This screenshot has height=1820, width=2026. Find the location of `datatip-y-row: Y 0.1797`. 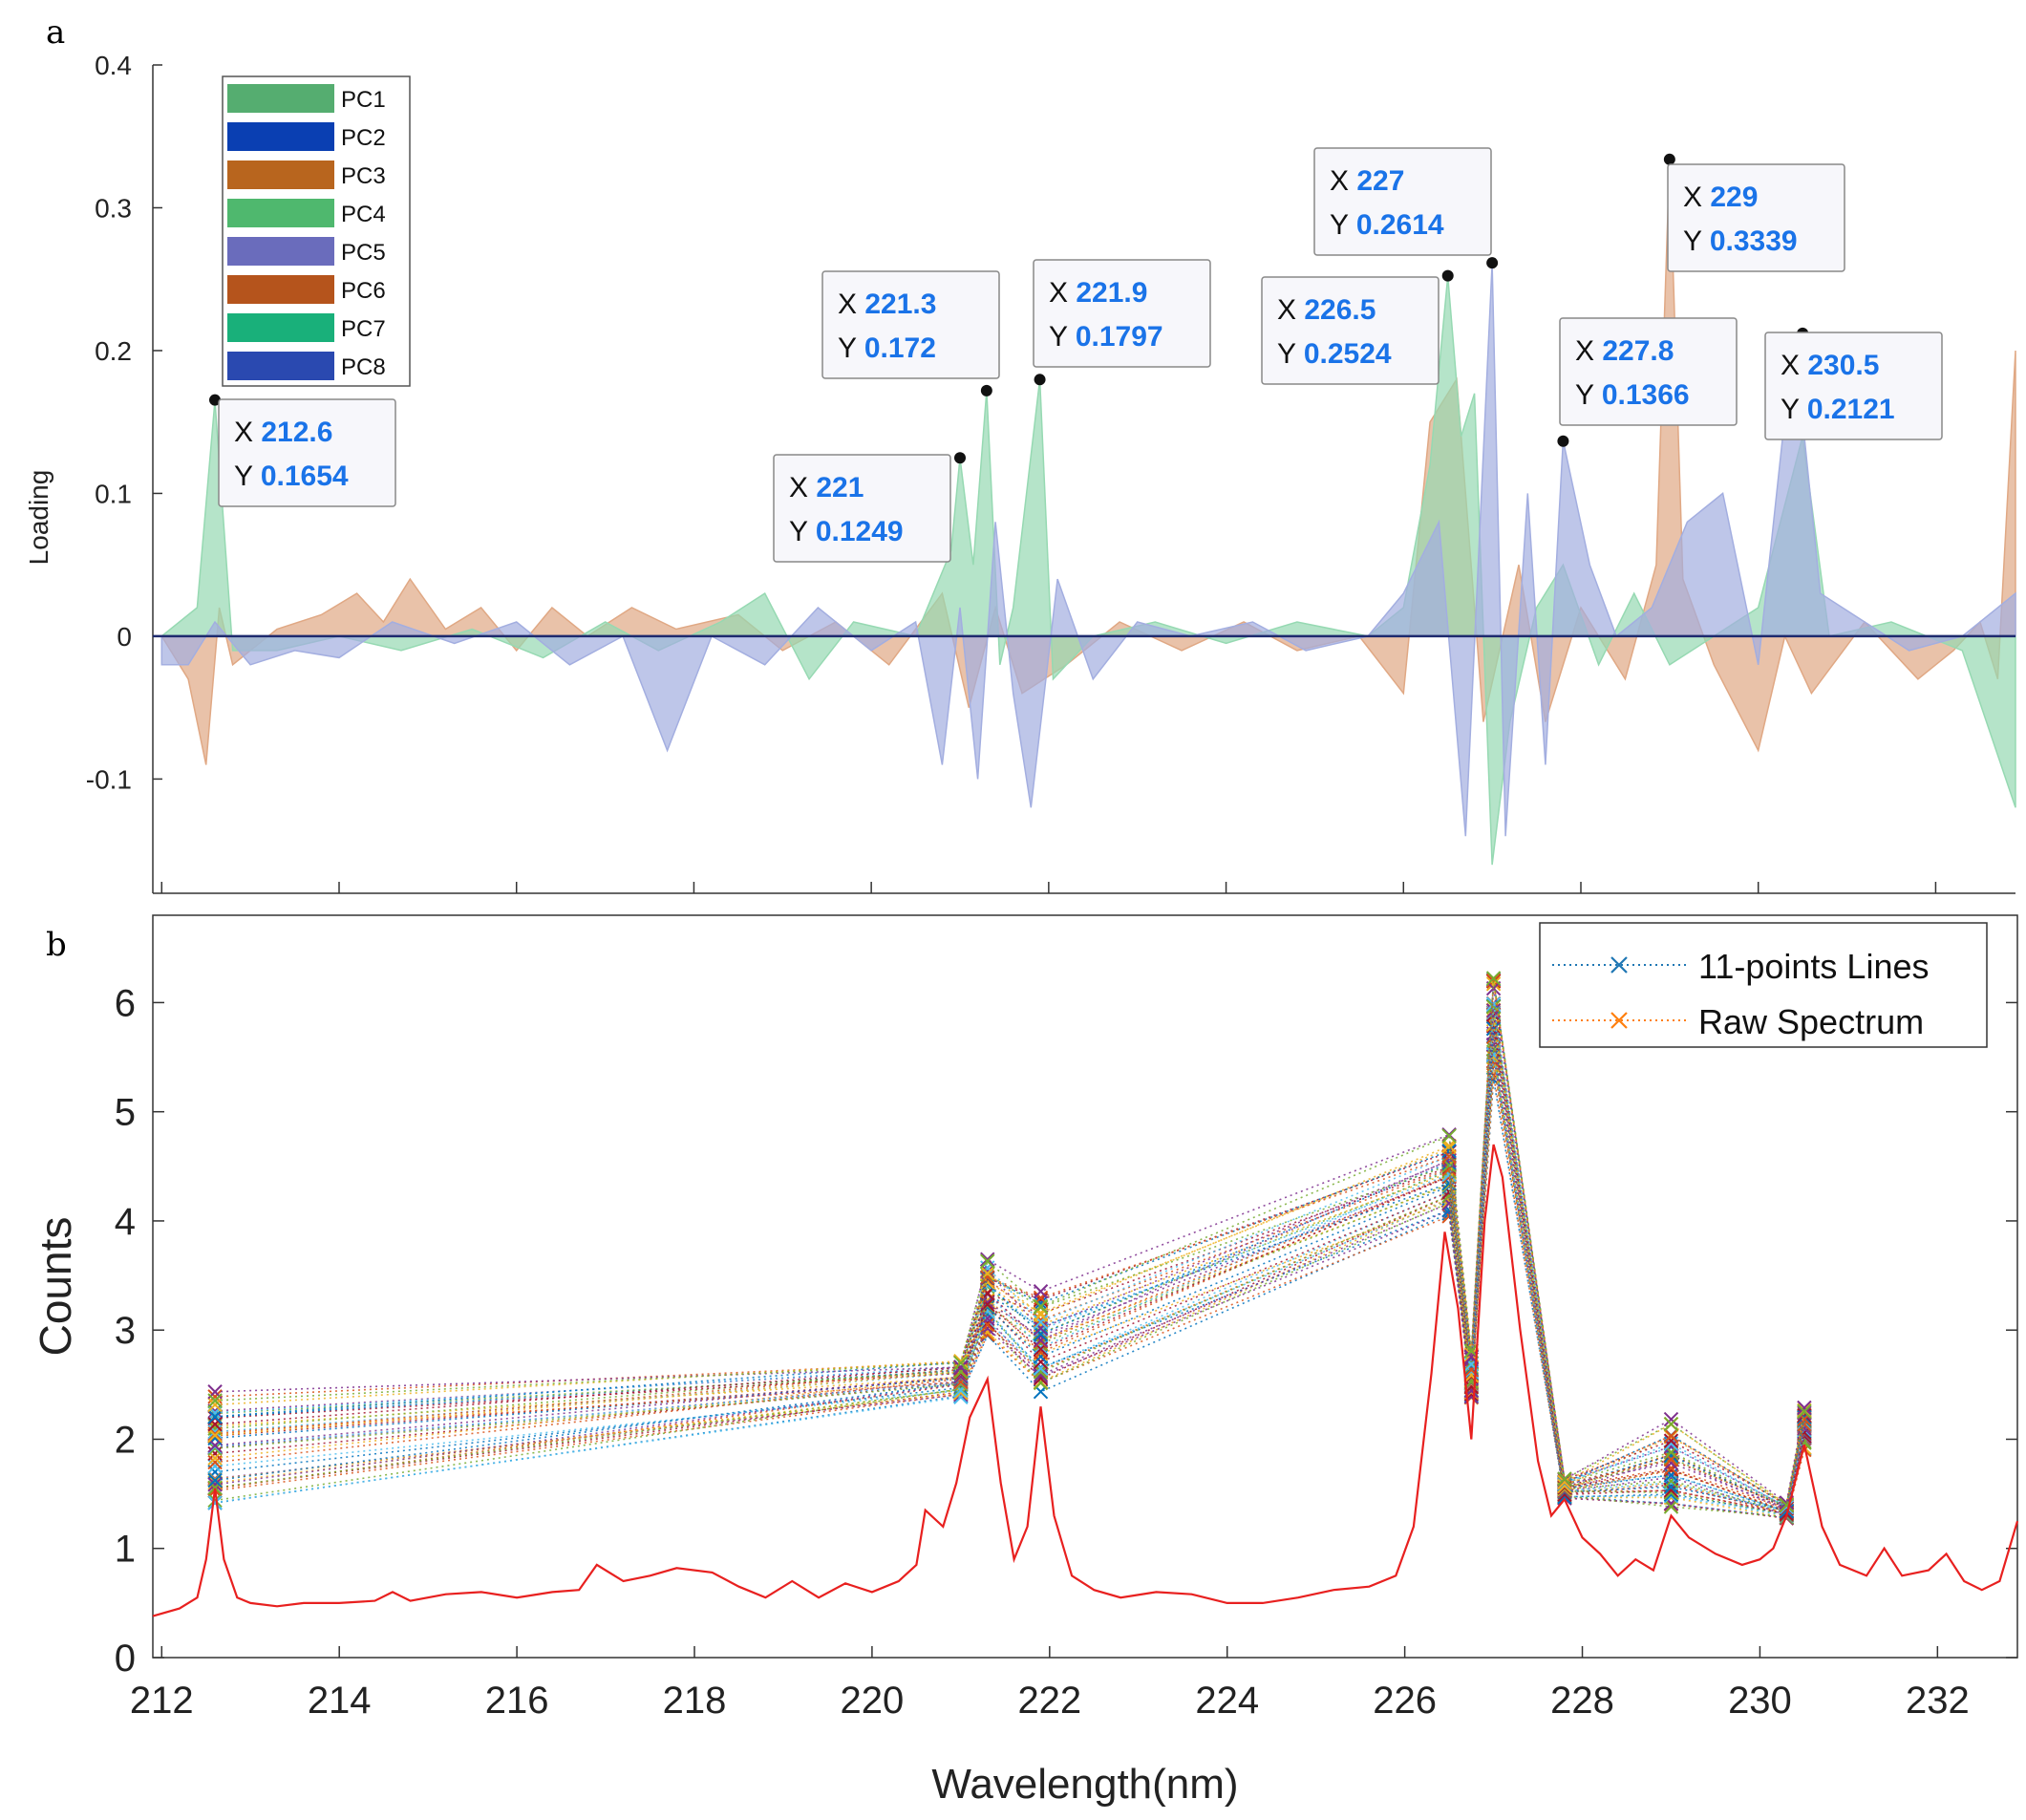

datatip-y-row: Y 0.1797 is located at coordinates (1106, 337).